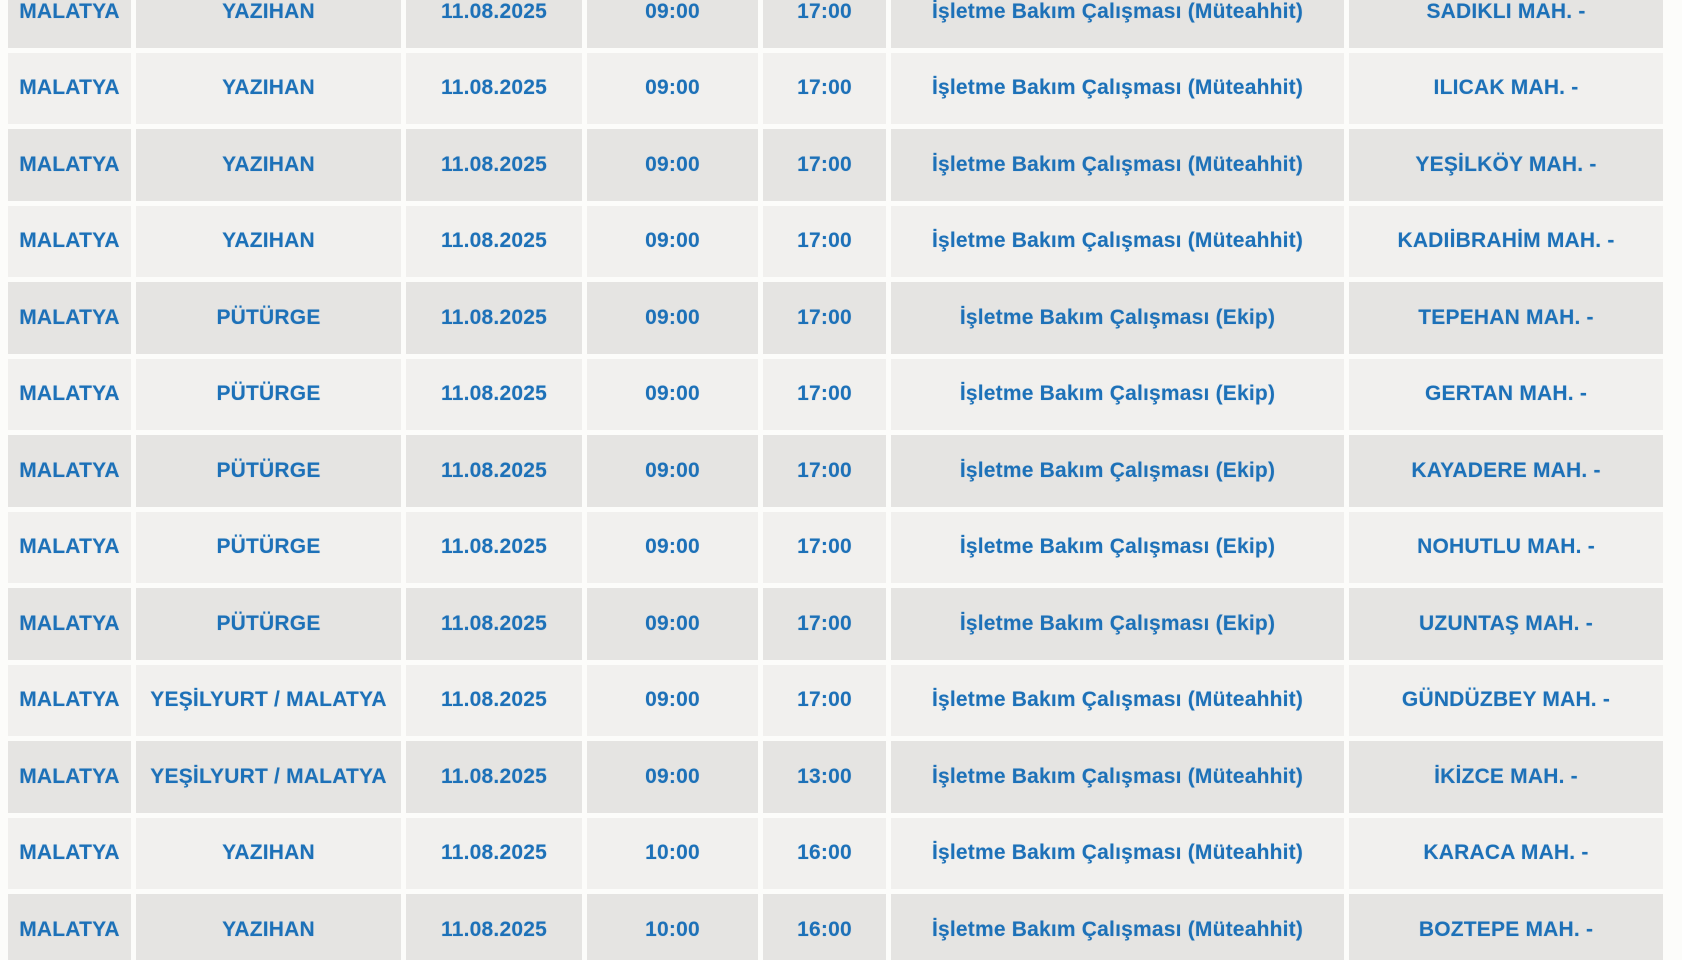 The height and width of the screenshot is (960, 1682). What do you see at coordinates (1506, 853) in the screenshot?
I see `cell-area: KARACA MAH. -` at bounding box center [1506, 853].